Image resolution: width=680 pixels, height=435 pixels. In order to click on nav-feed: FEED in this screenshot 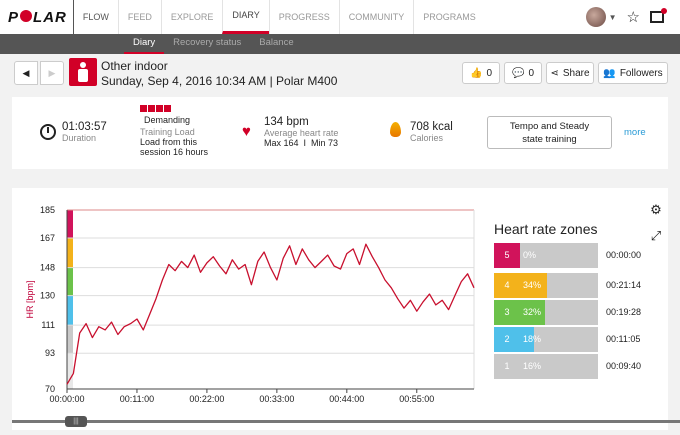, I will do `click(139, 17)`.